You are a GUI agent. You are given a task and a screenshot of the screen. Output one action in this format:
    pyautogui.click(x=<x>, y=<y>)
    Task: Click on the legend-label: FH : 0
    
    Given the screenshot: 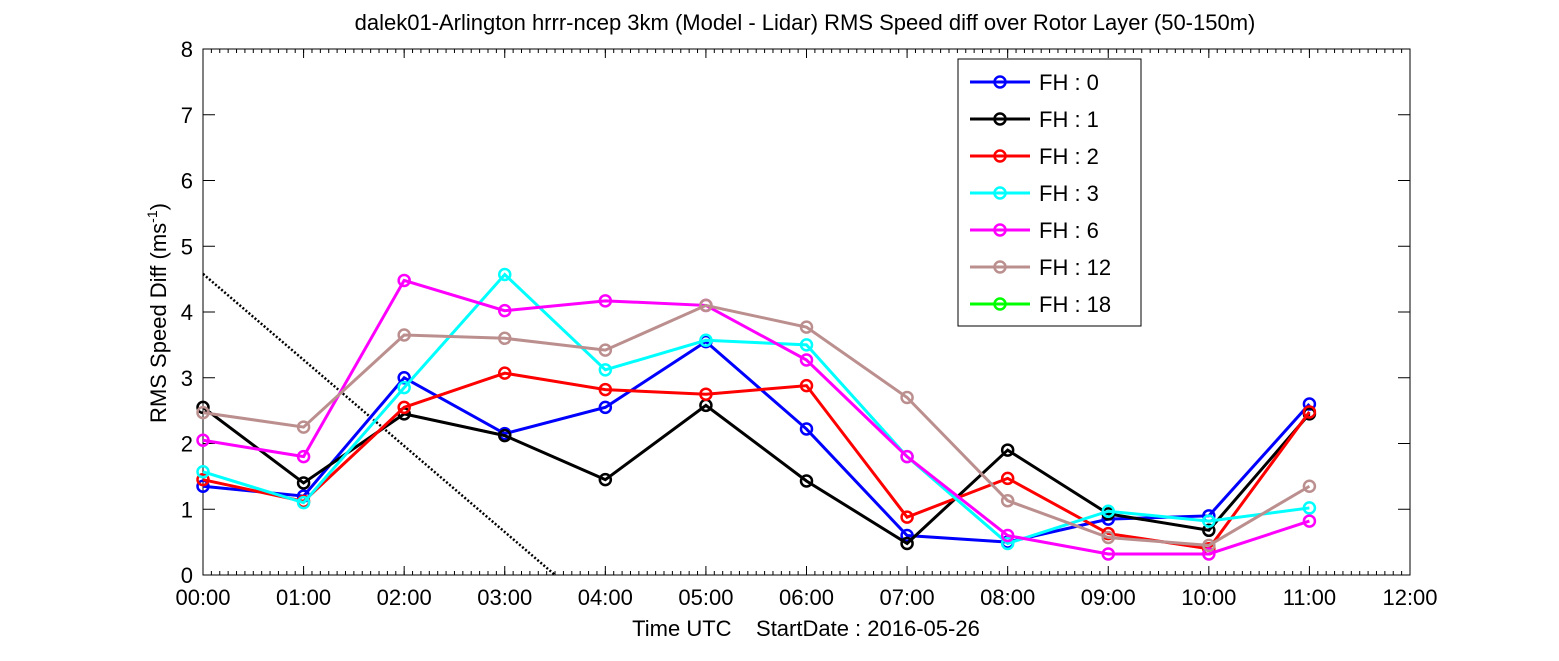 What is the action you would take?
    pyautogui.click(x=1069, y=82)
    